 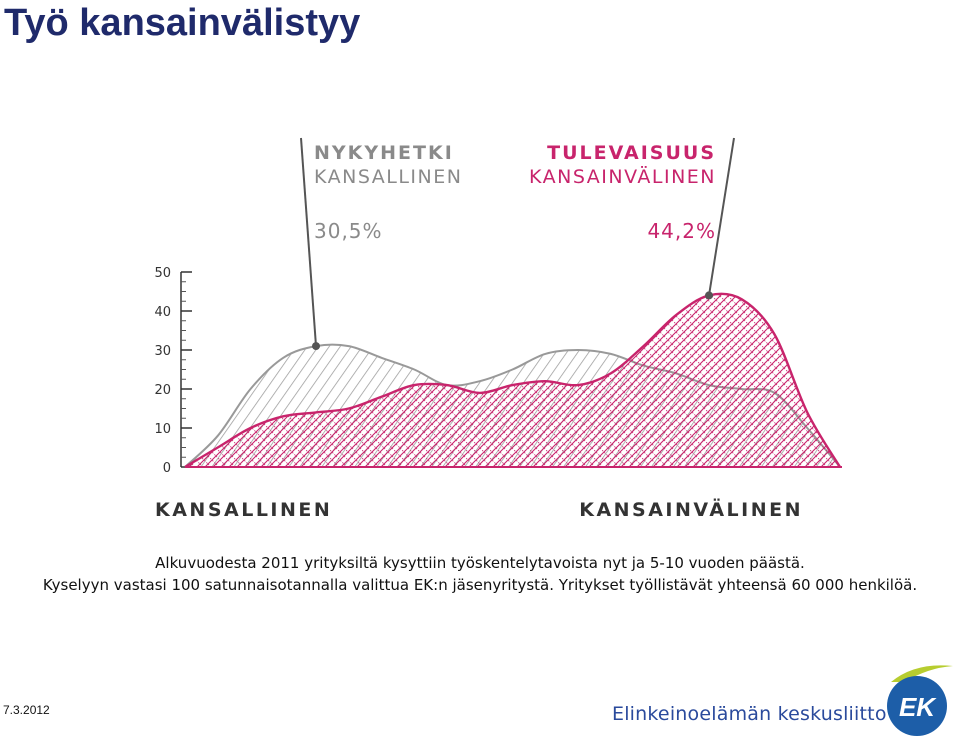 What do you see at coordinates (721, 216) in the screenshot?
I see `area-tulevaisuus-pointer-line` at bounding box center [721, 216].